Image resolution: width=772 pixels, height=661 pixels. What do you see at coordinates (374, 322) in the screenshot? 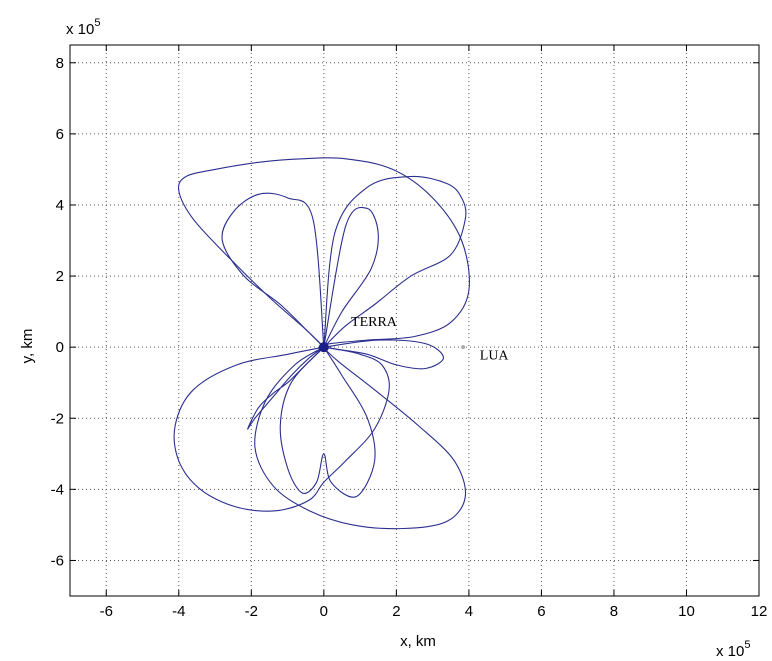
I see `annotation-terra: TERRA` at bounding box center [374, 322].